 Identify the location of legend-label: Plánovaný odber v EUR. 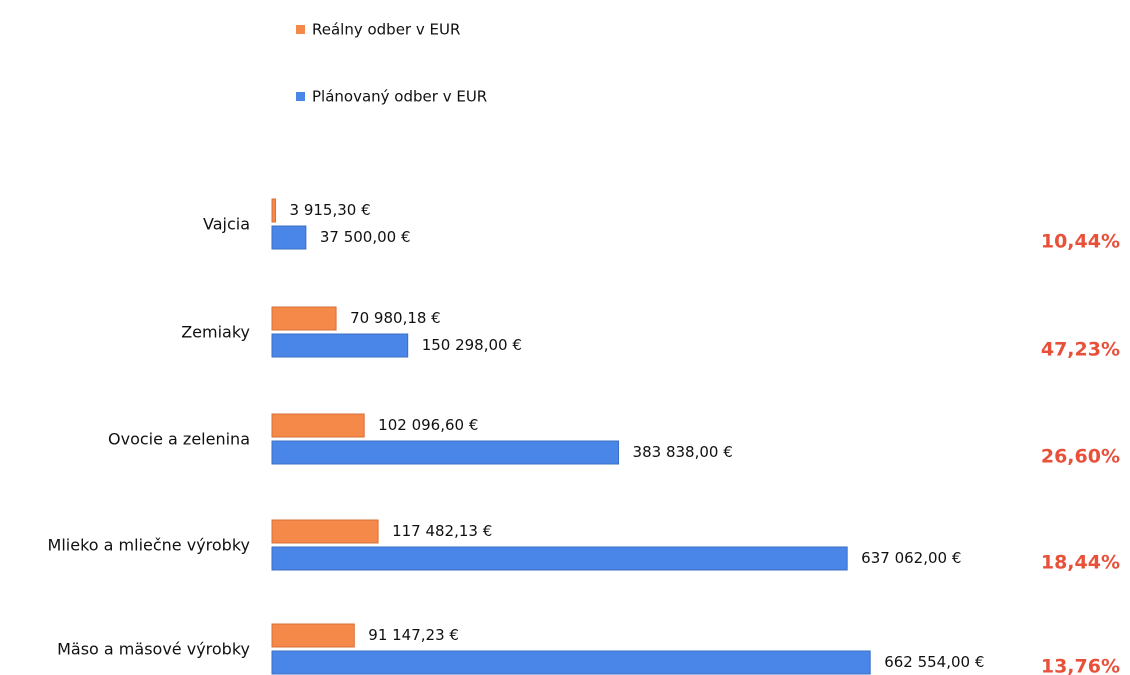
(399, 97).